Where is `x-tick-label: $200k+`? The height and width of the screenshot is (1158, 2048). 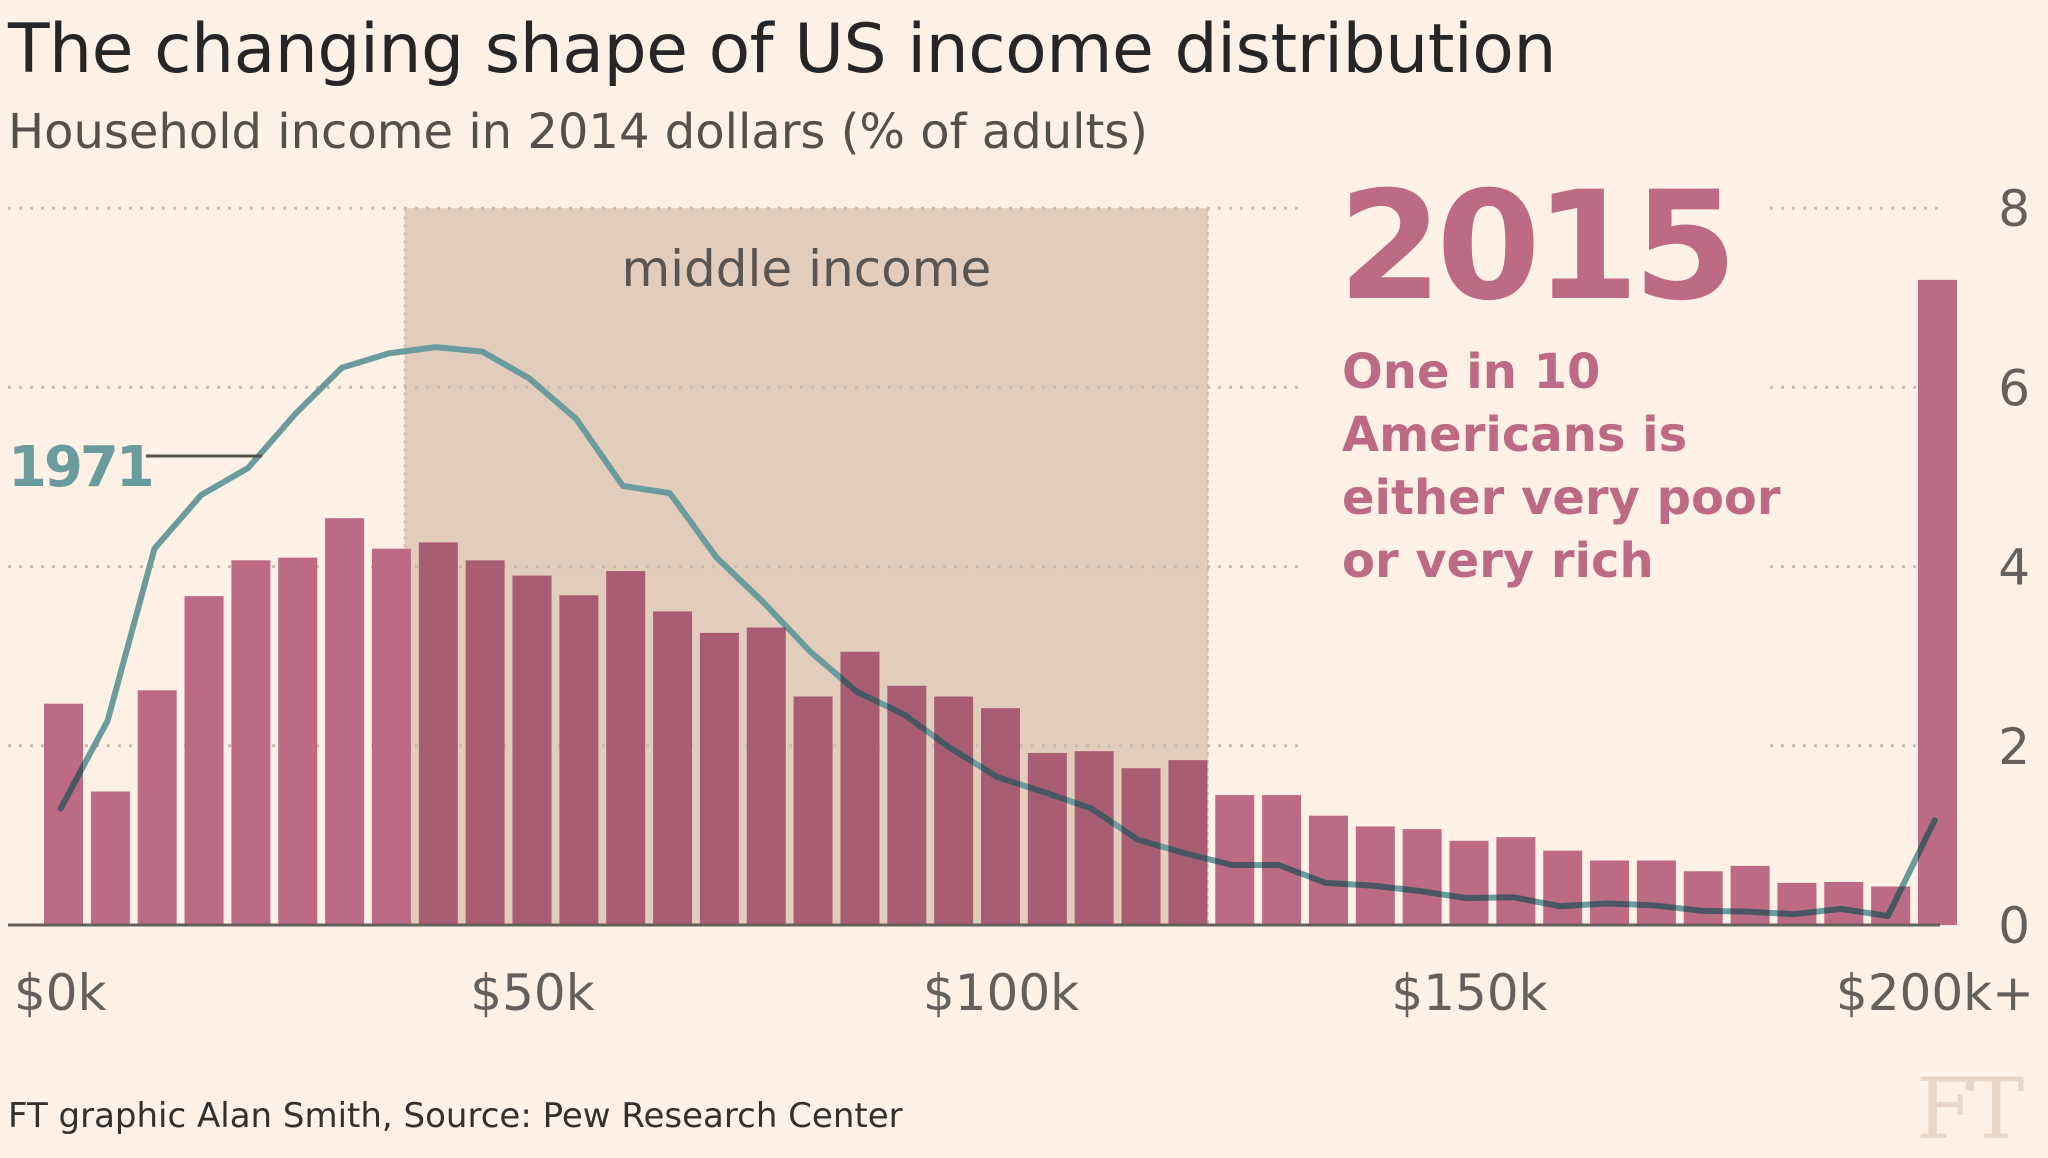 x-tick-label: $200k+ is located at coordinates (1935, 993).